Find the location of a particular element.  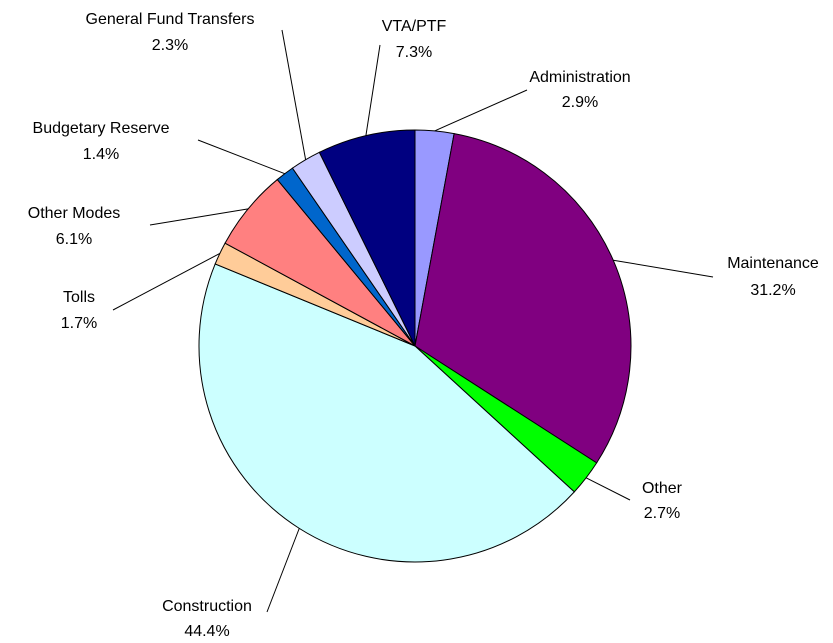

slice-label: Construction is located at coordinates (207, 606).